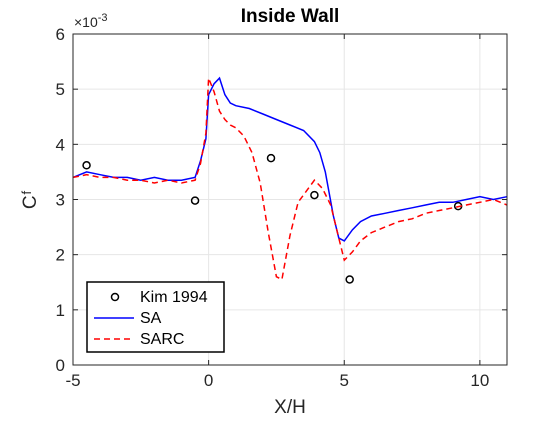  What do you see at coordinates (86, 22) in the screenshot?
I see `y-exponent-base: ×10` at bounding box center [86, 22].